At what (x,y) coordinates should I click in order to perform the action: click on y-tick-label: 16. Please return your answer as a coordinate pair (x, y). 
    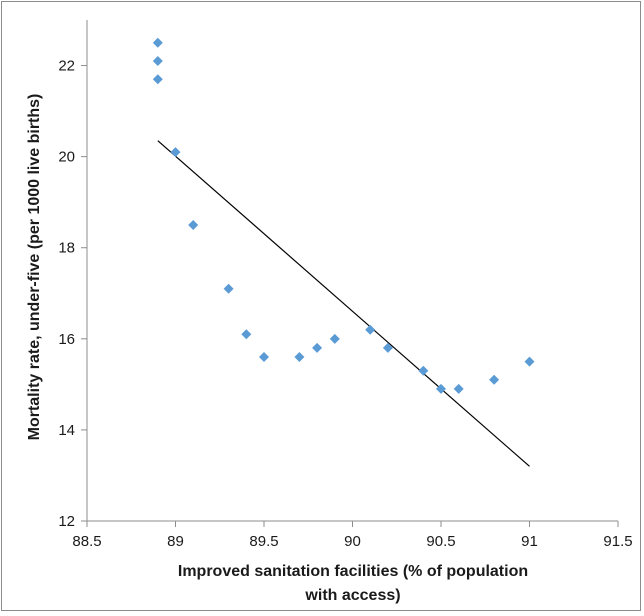
    Looking at the image, I should click on (66, 339).